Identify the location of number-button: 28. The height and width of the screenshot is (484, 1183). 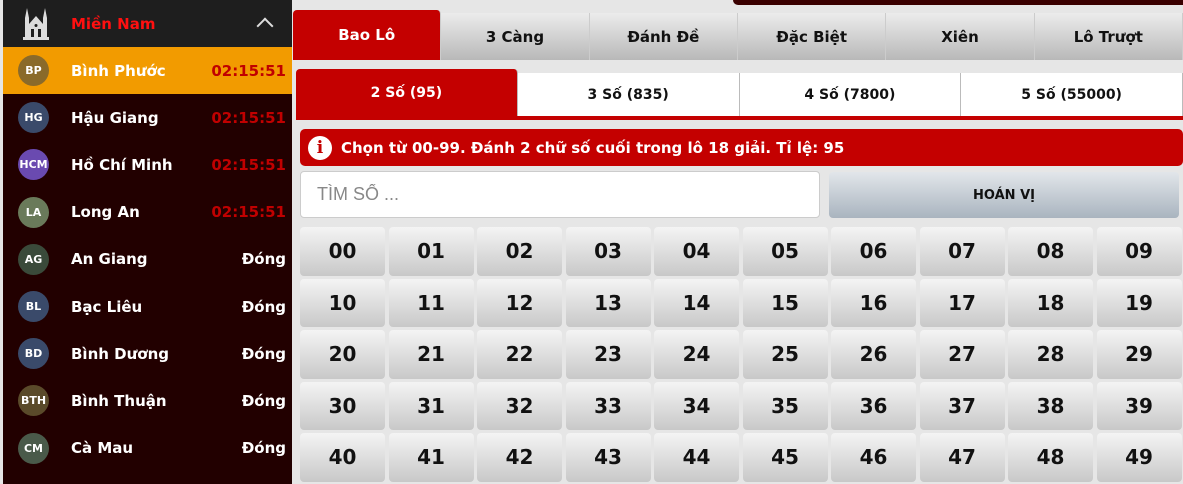
(1050, 354).